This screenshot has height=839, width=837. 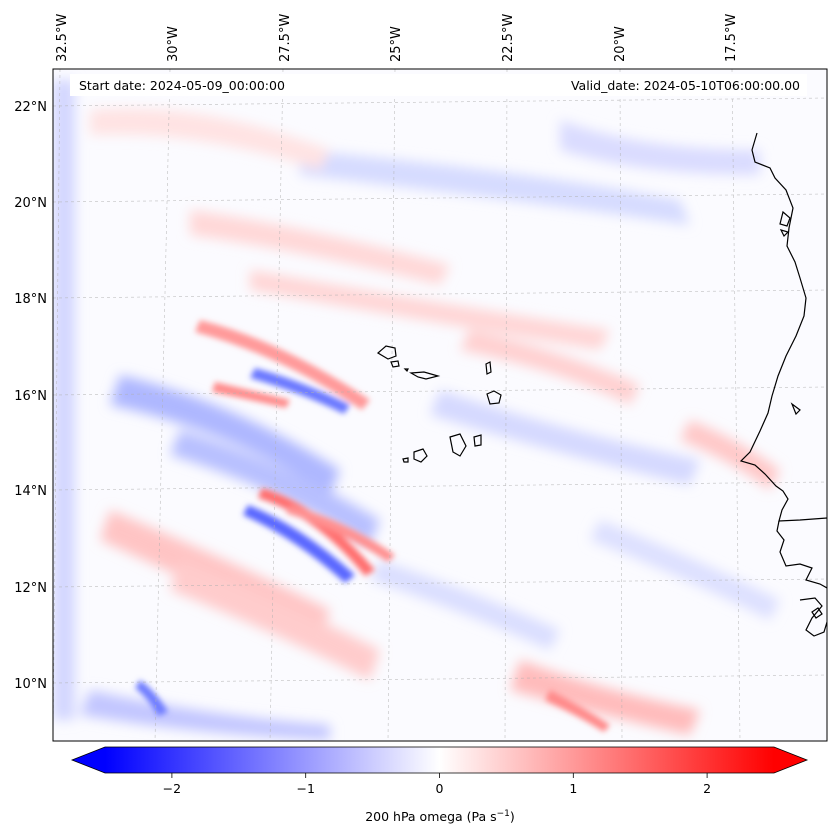 I want to click on island-santiago, so click(x=458, y=445).